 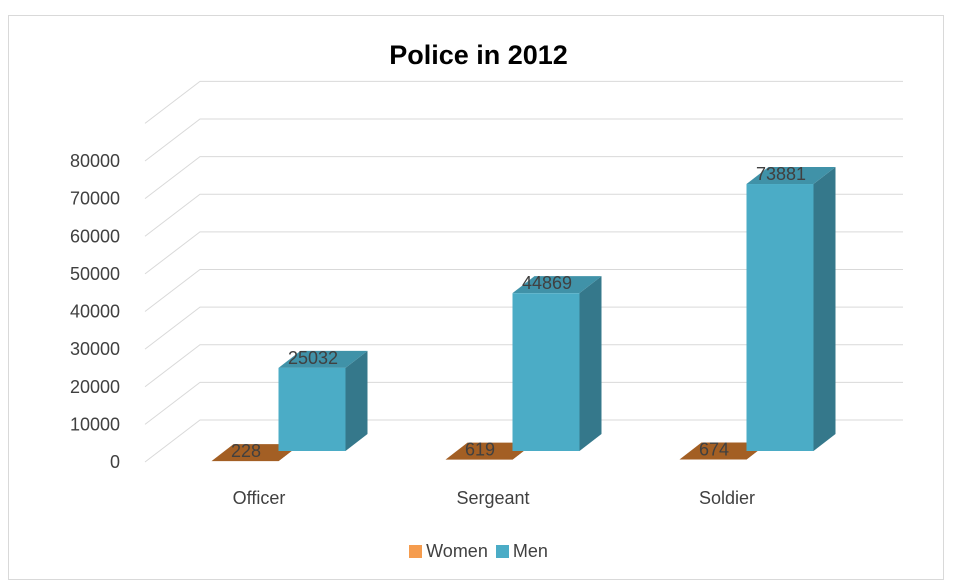 I want to click on bar-men-sergeant, so click(x=557, y=363).